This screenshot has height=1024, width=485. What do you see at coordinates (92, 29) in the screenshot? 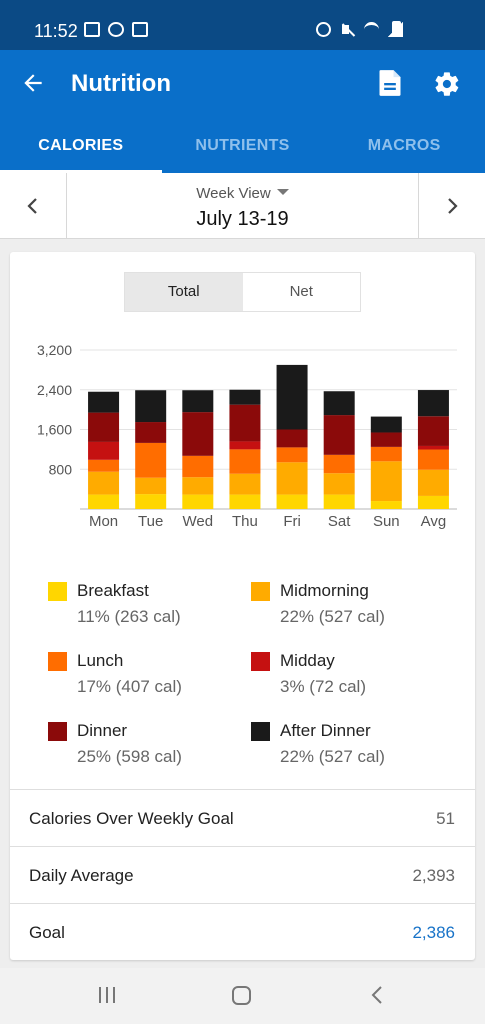
I see `gallery-icon` at bounding box center [92, 29].